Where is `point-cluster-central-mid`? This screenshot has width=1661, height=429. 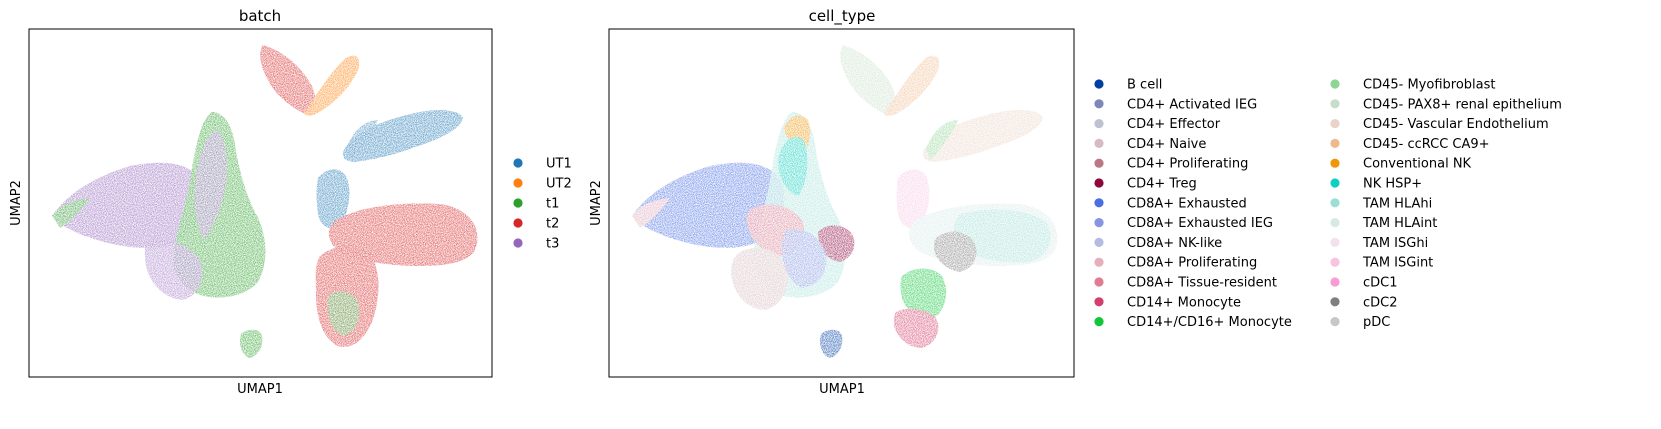 point-cluster-central-mid is located at coordinates (793, 166).